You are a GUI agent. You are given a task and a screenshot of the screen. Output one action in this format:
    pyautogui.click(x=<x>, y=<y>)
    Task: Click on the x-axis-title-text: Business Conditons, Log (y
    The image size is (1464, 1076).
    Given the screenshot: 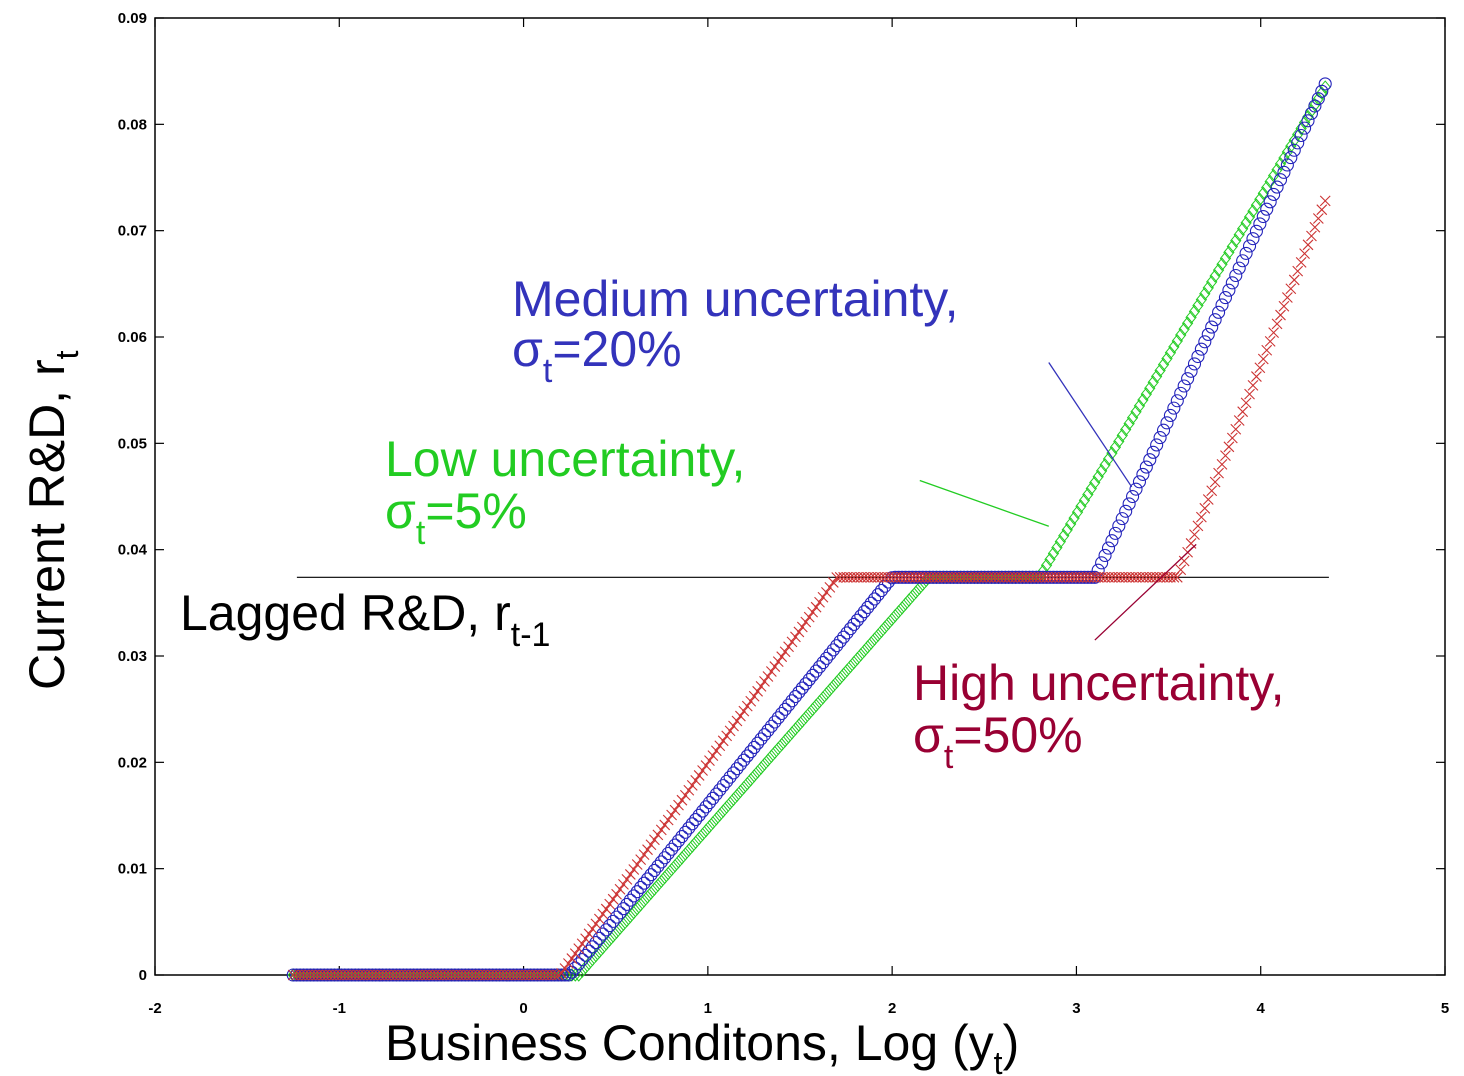 What is the action you would take?
    pyautogui.click(x=689, y=1043)
    